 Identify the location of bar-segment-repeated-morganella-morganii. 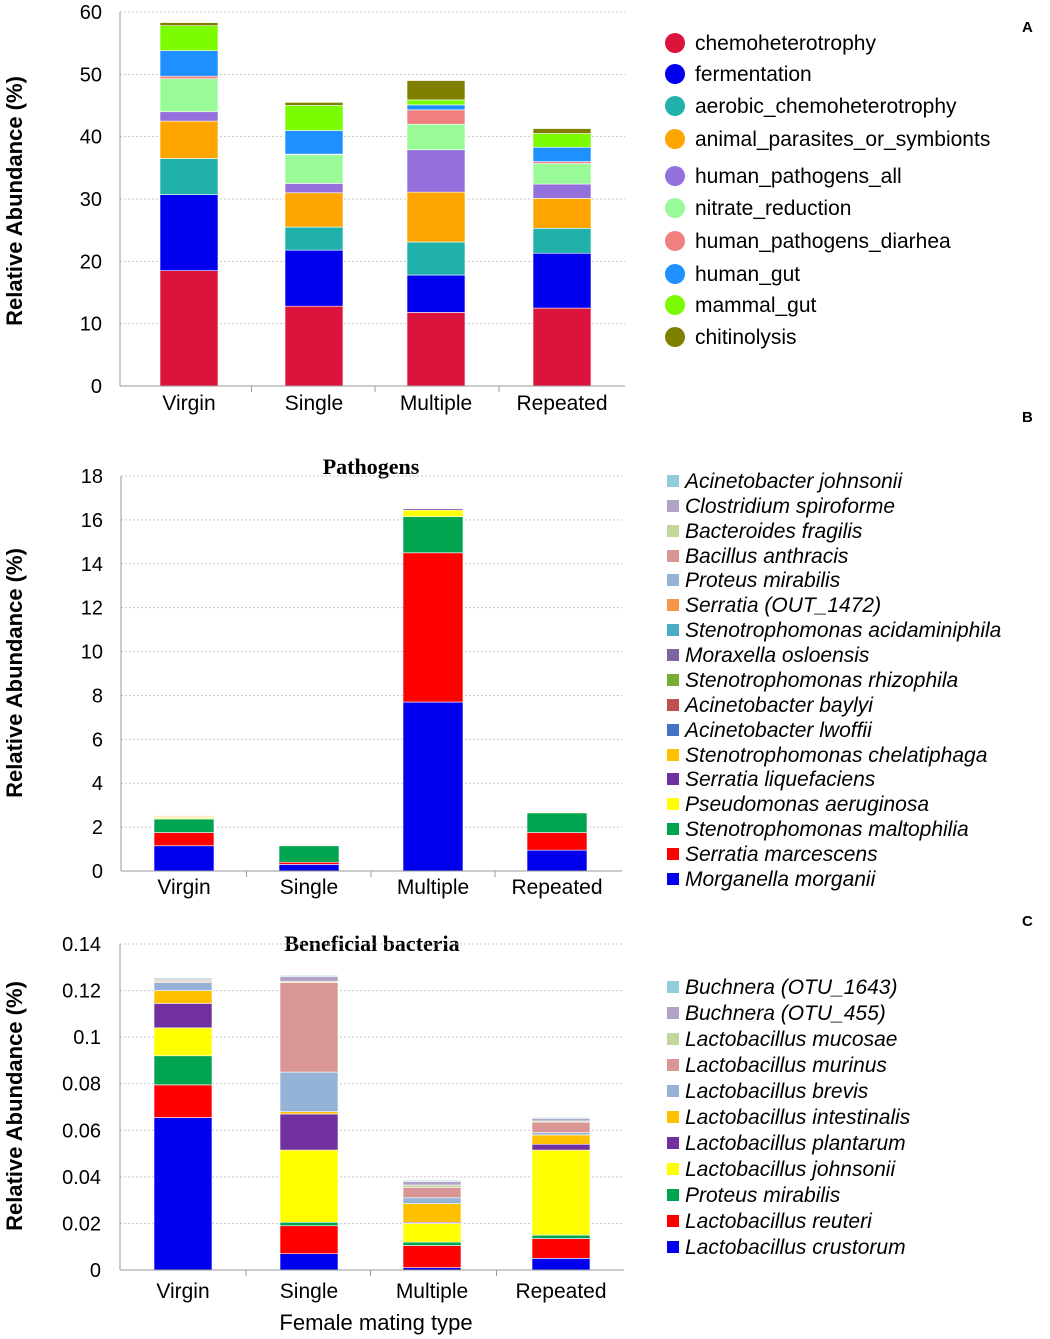
(557, 860).